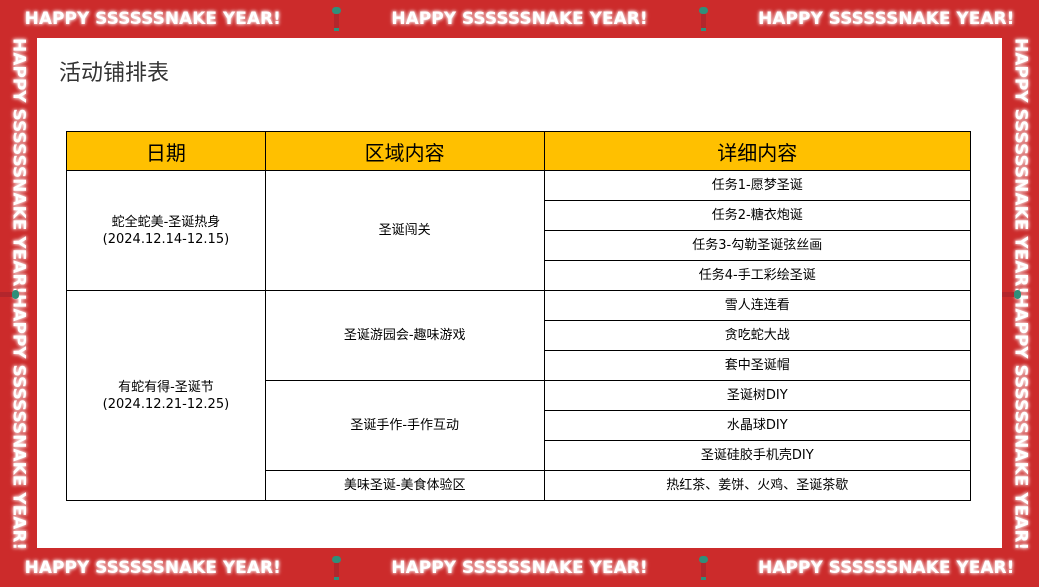 This screenshot has width=1039, height=587. I want to click on date-cell: 有蛇有得-圣诞节 (2024.12.21-12.25), so click(166, 395).